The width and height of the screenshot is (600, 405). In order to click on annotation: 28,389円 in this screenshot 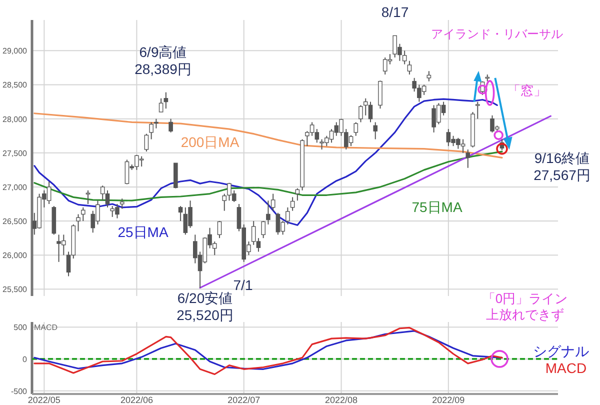, I will do `click(163, 69)`.